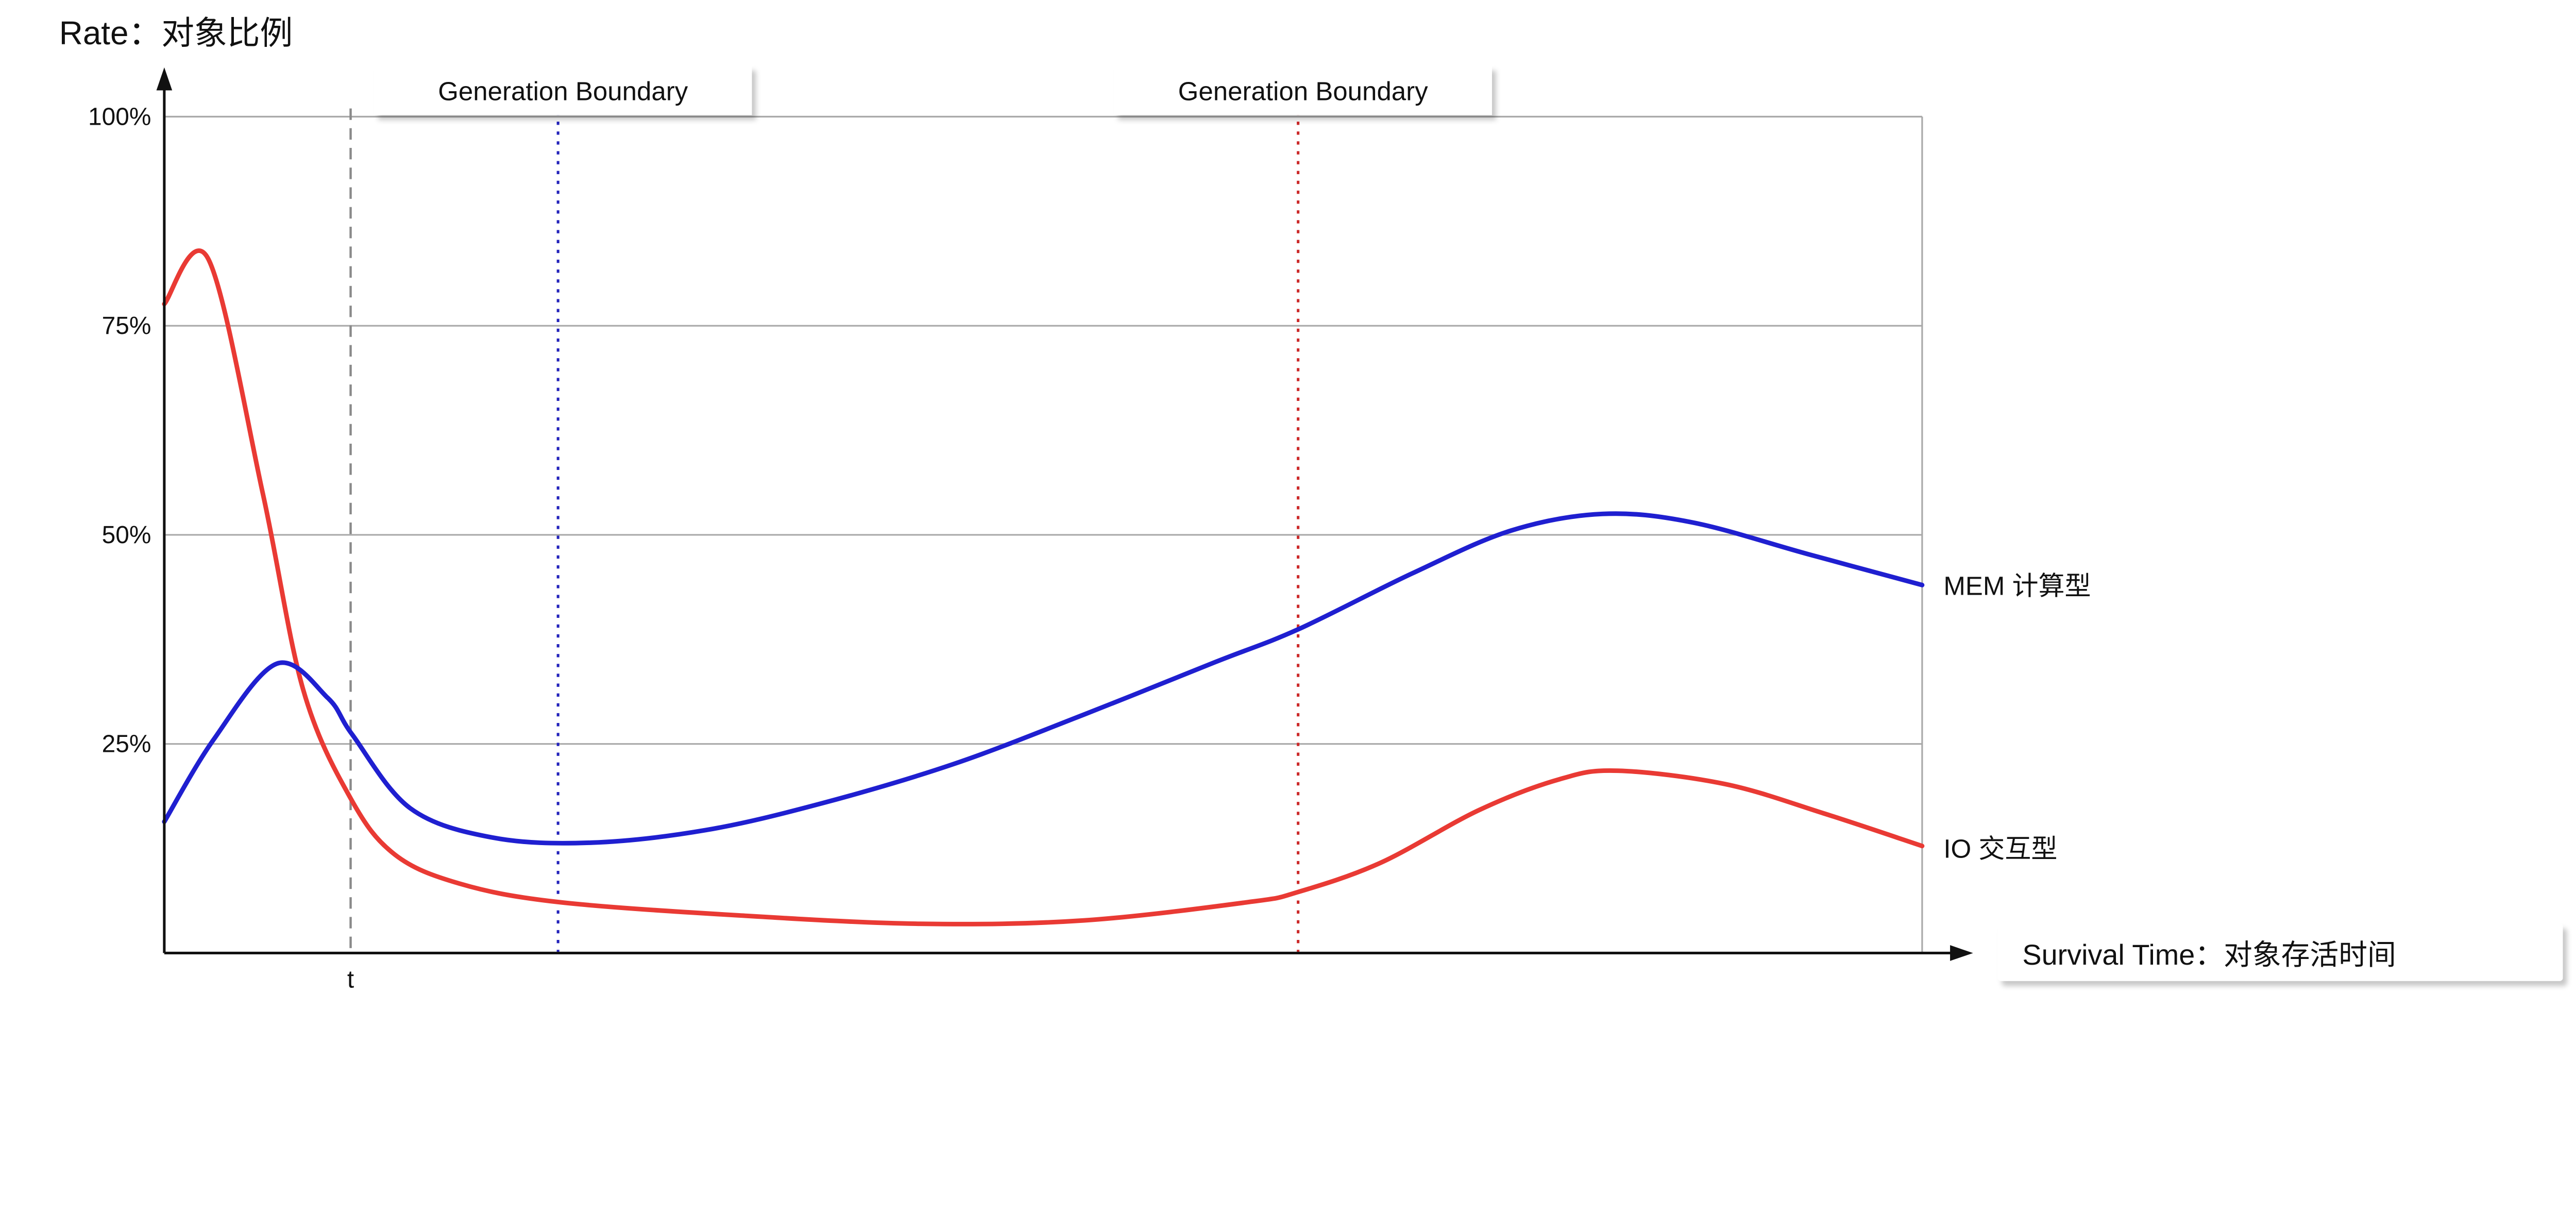  What do you see at coordinates (2017, 585) in the screenshot?
I see `series-label-mem: MEM 计算型` at bounding box center [2017, 585].